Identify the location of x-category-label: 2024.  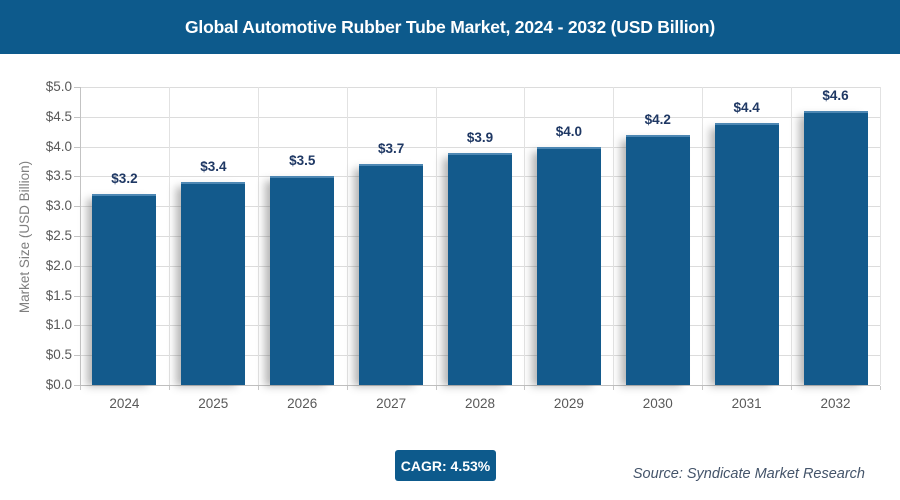
(124, 403).